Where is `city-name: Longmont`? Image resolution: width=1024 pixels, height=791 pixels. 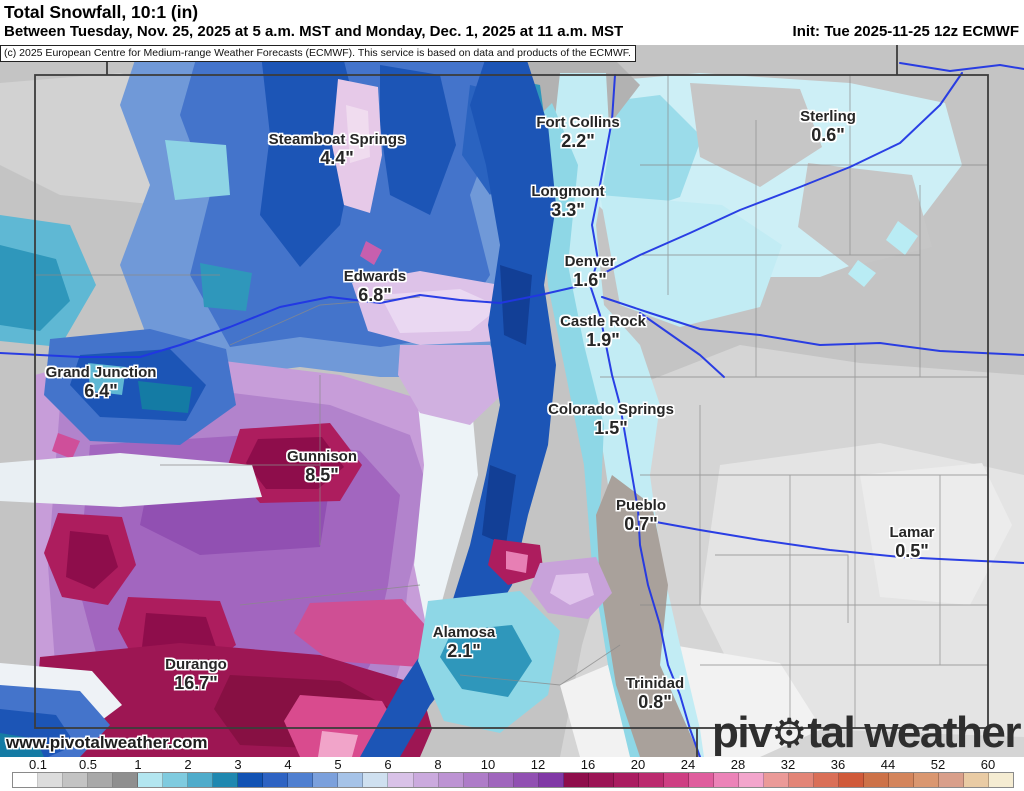 city-name: Longmont is located at coordinates (568, 191).